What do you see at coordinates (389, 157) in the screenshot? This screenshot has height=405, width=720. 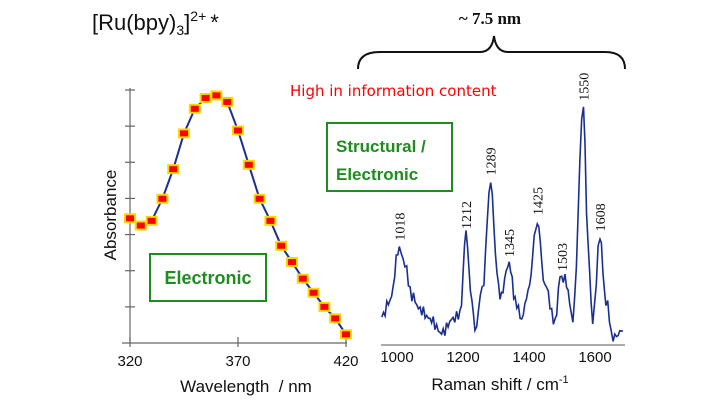 I see `structural-electronic-box: Structural / Electronic` at bounding box center [389, 157].